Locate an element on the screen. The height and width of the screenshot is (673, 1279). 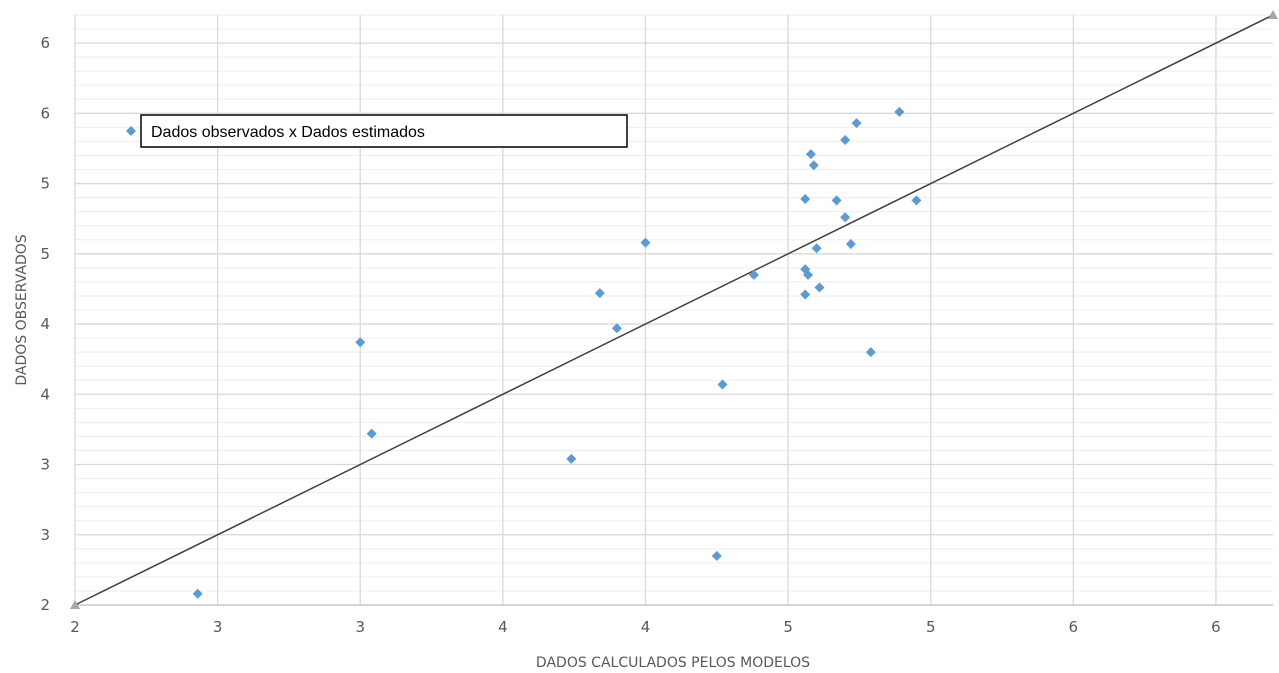
legend-box is located at coordinates (384, 131).